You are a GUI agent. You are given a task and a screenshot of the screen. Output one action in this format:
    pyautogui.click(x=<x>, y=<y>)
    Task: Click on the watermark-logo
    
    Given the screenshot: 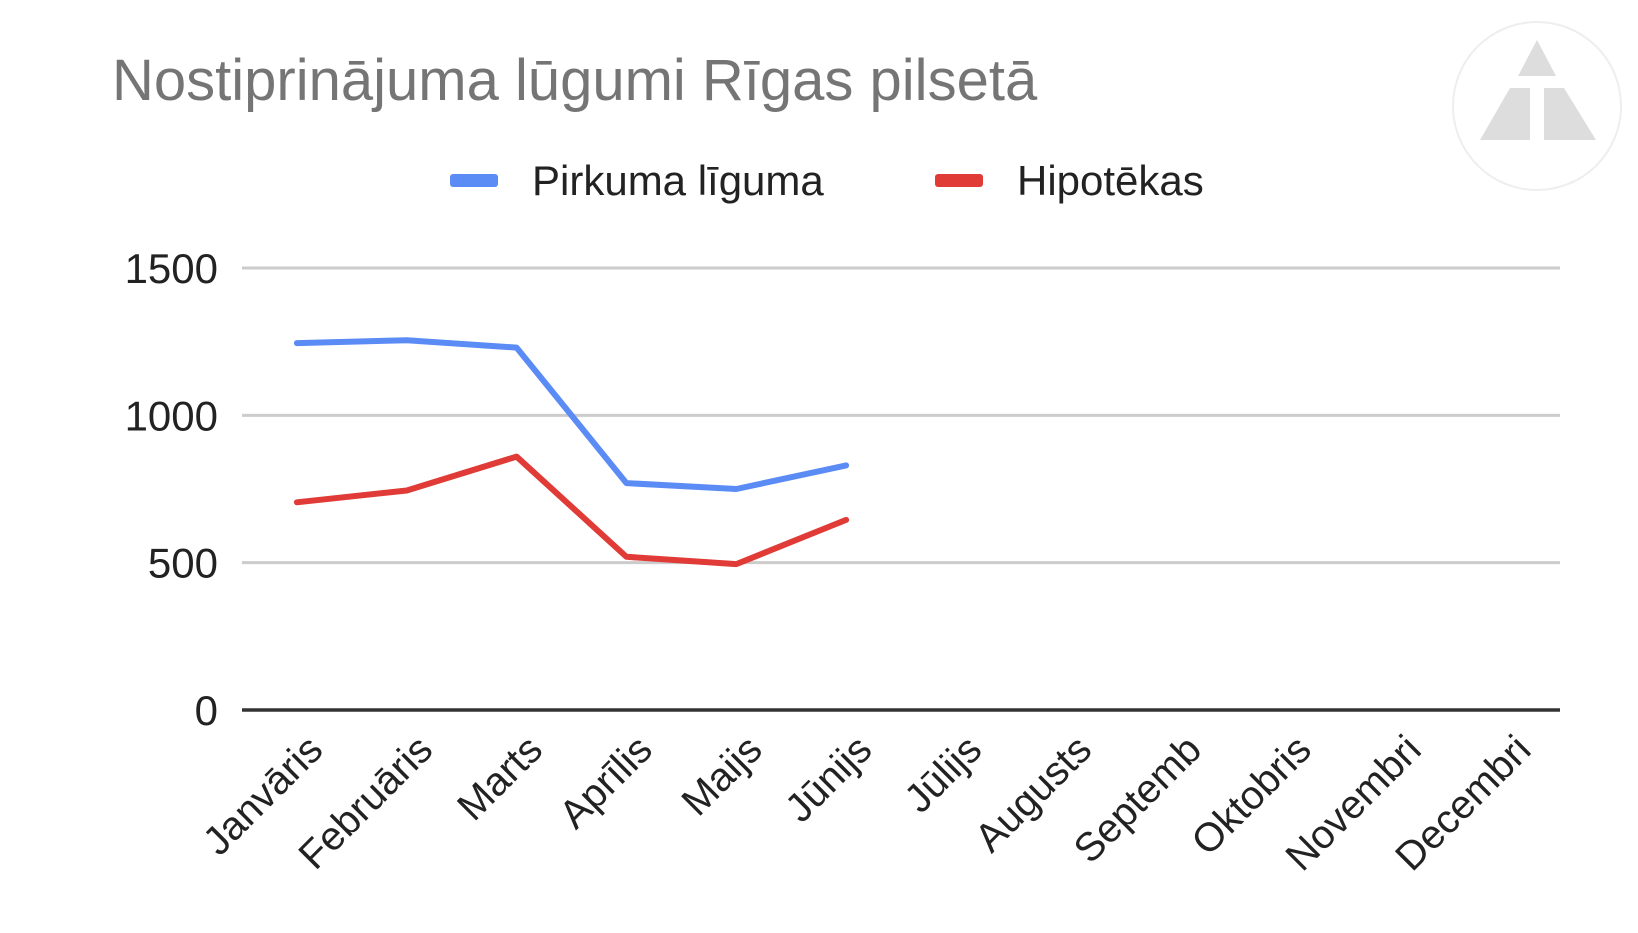 What is the action you would take?
    pyautogui.click(x=1537, y=106)
    